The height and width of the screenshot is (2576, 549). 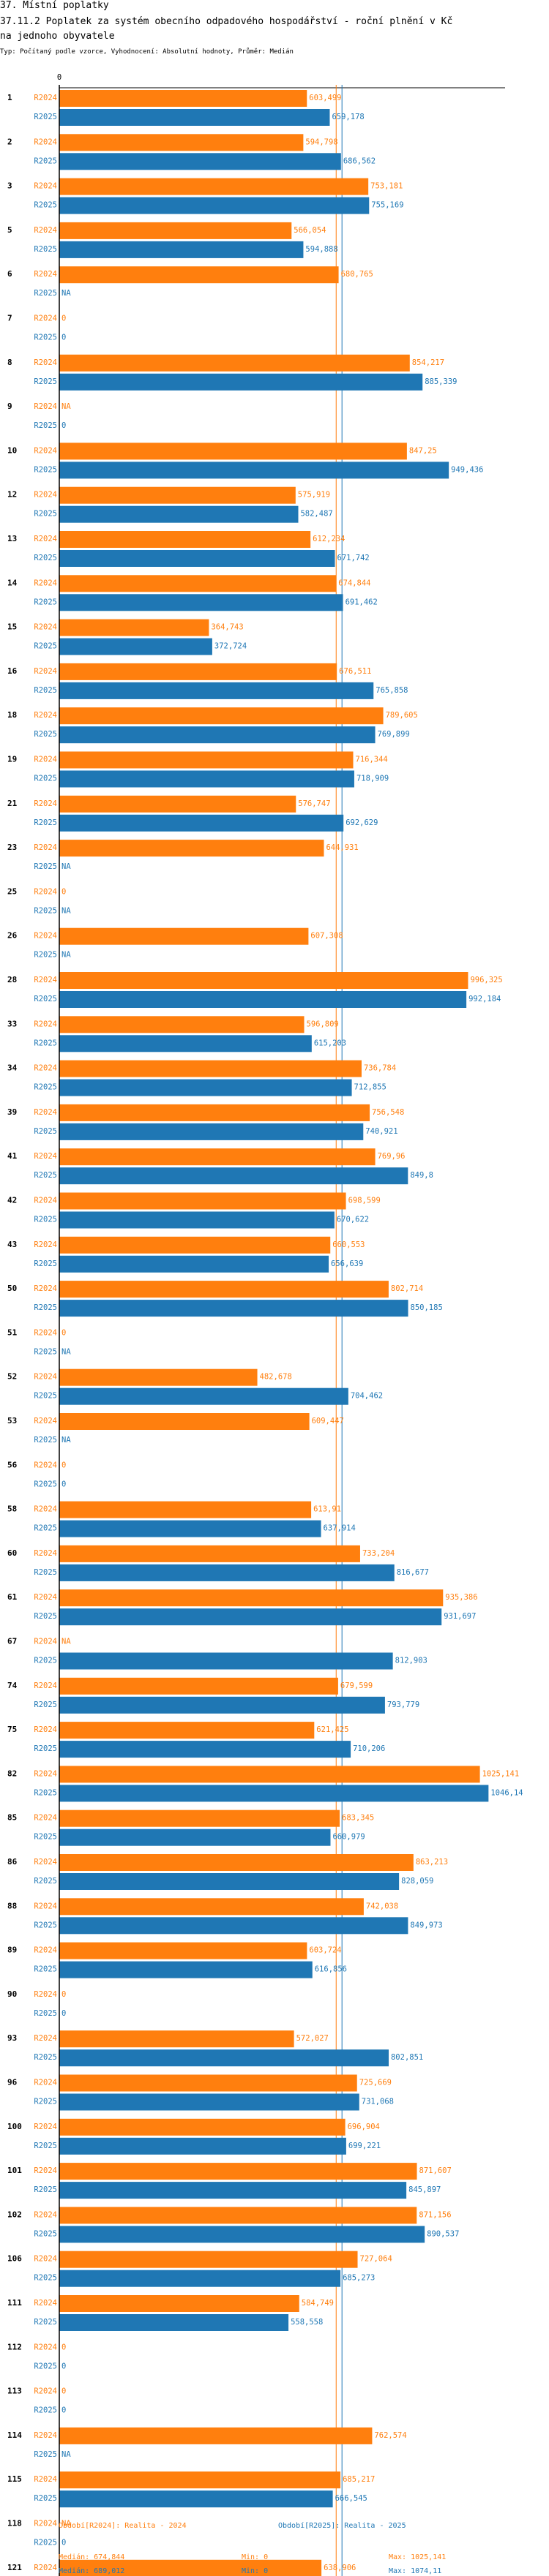 I want to click on data-label: 949,436, so click(x=467, y=469).